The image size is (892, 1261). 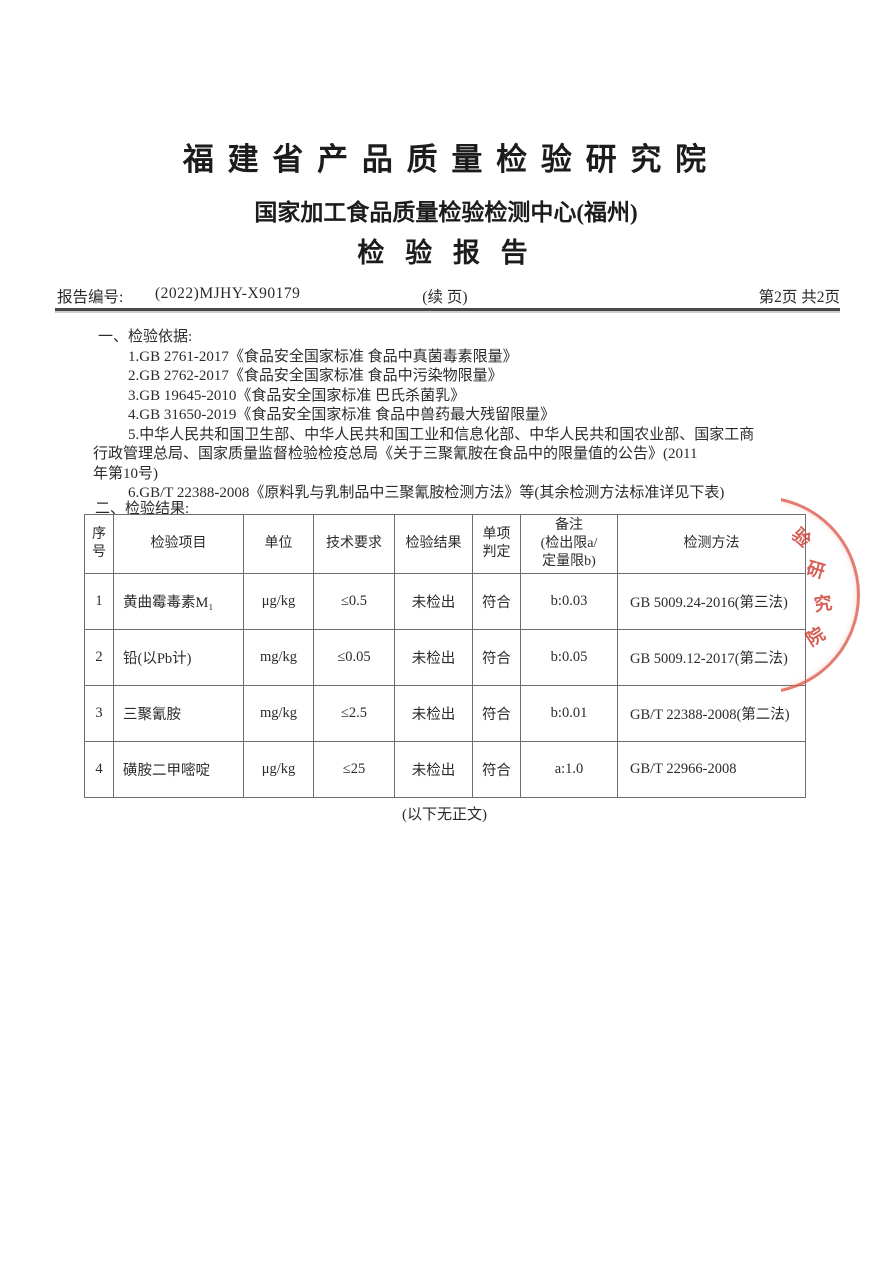 I want to click on table-cell: 4, so click(x=99, y=769).